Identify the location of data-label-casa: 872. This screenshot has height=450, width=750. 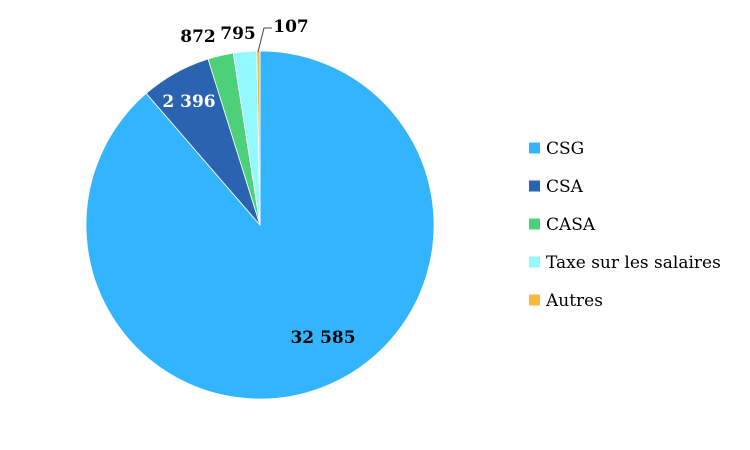
(198, 37).